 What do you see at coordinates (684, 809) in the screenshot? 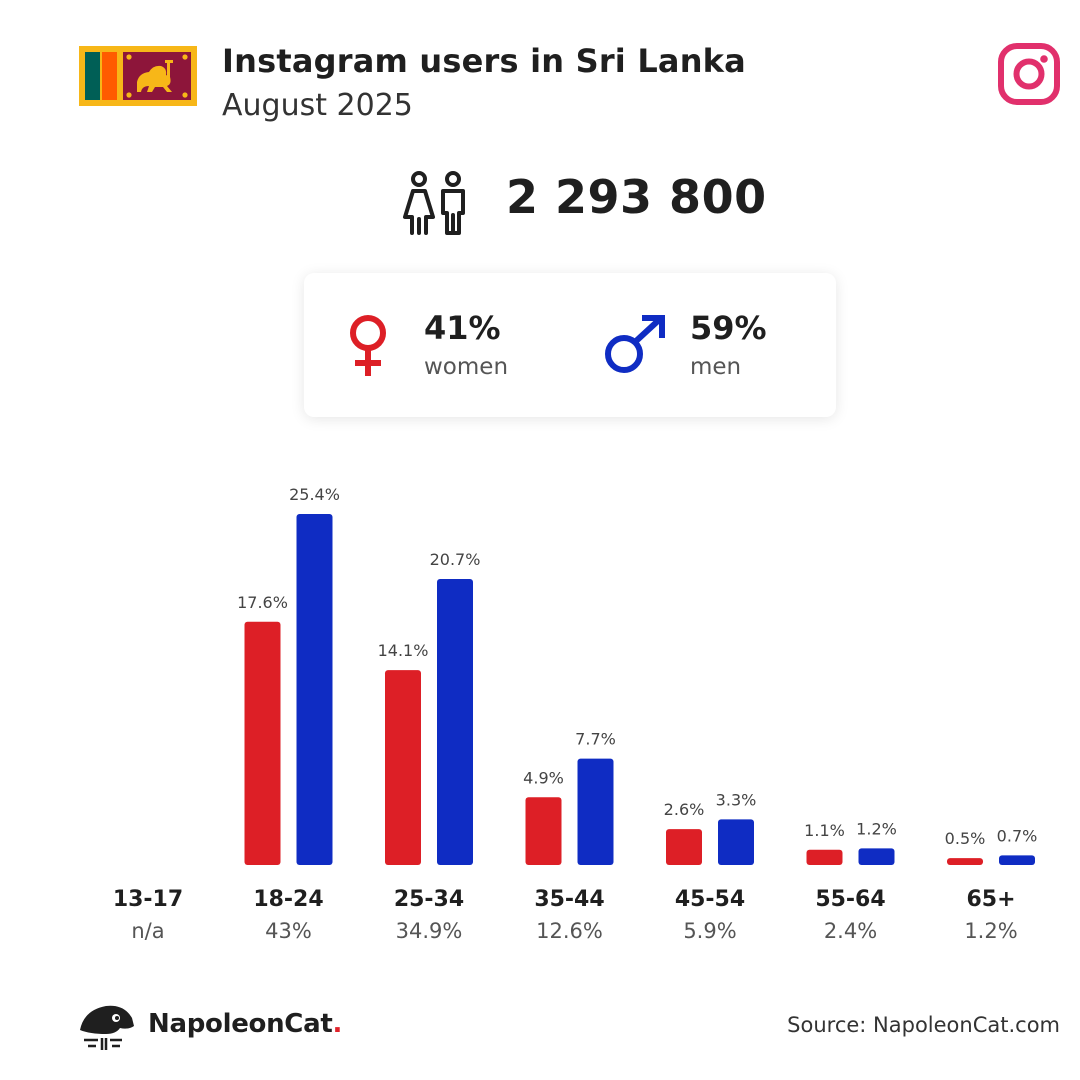
I see `data-label-women: 2.6%` at bounding box center [684, 809].